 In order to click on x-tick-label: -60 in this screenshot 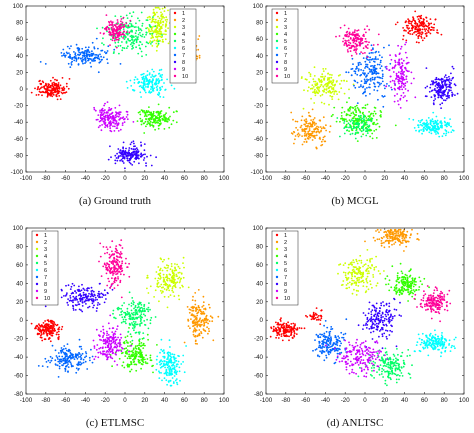, I will do `click(306, 178)`.